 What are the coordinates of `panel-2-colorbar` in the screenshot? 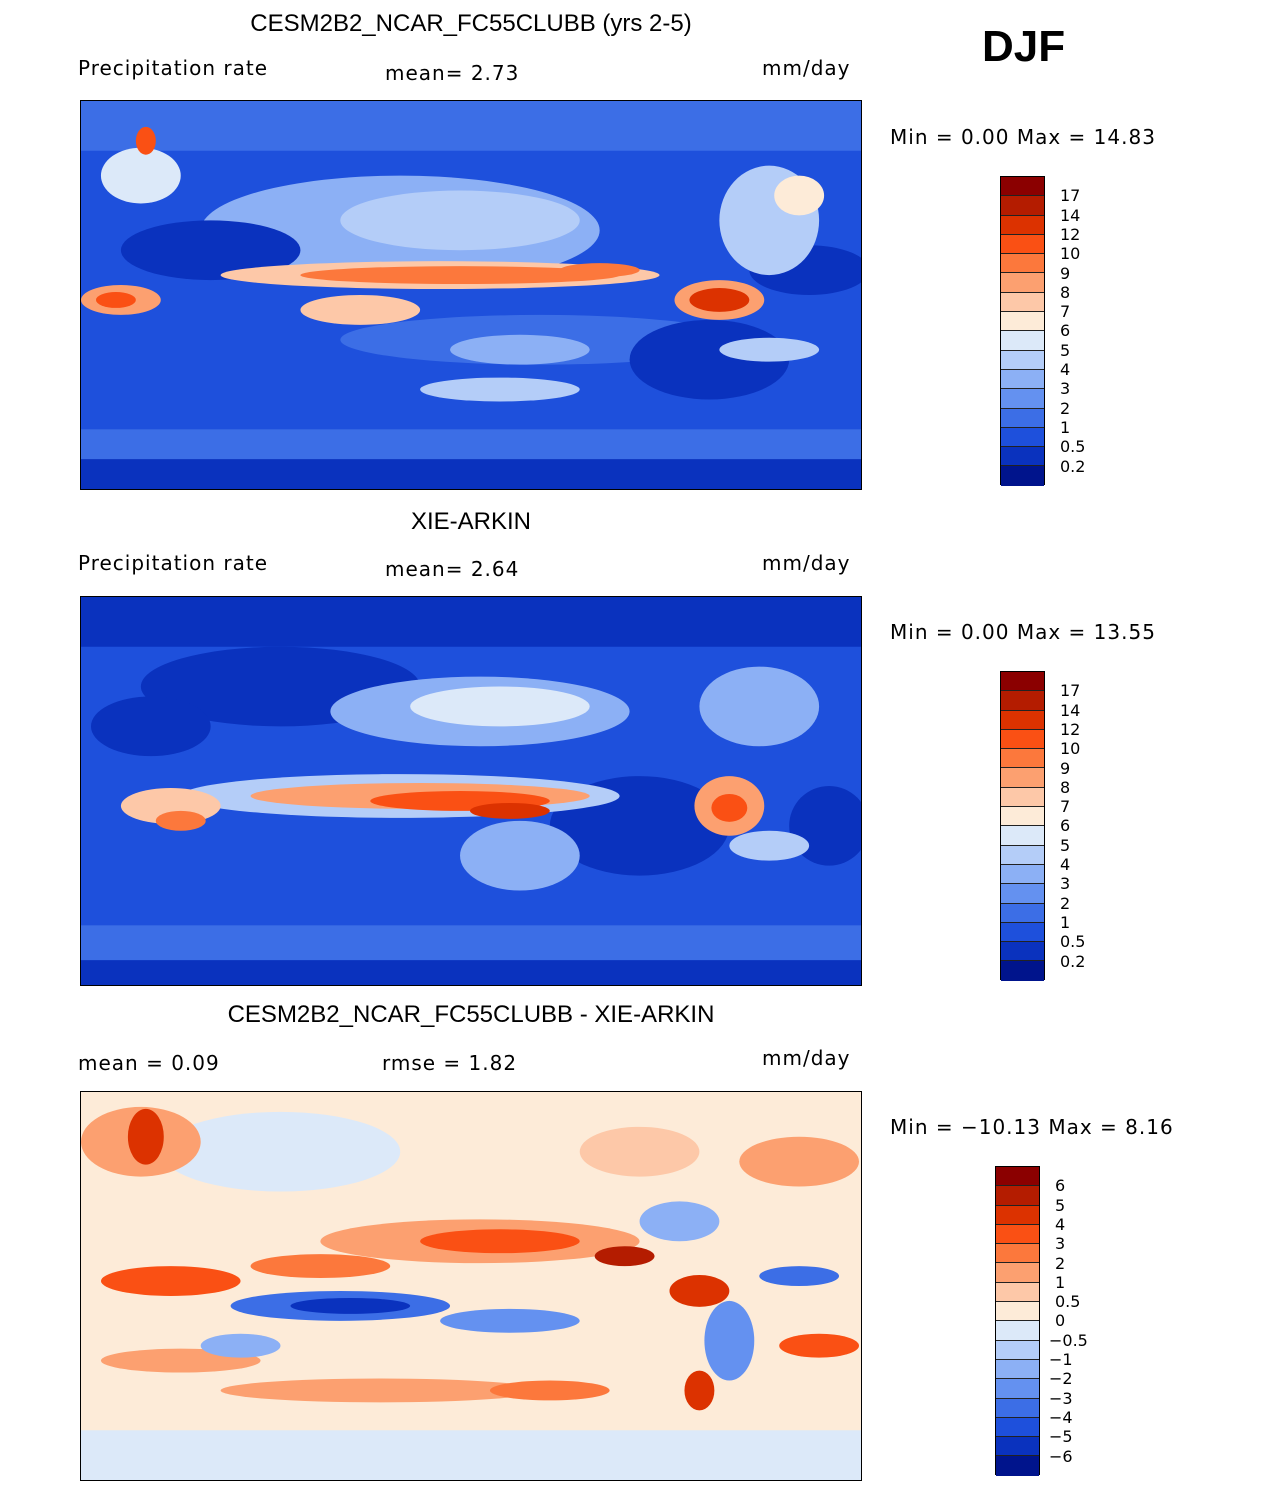 It's located at (1022, 826).